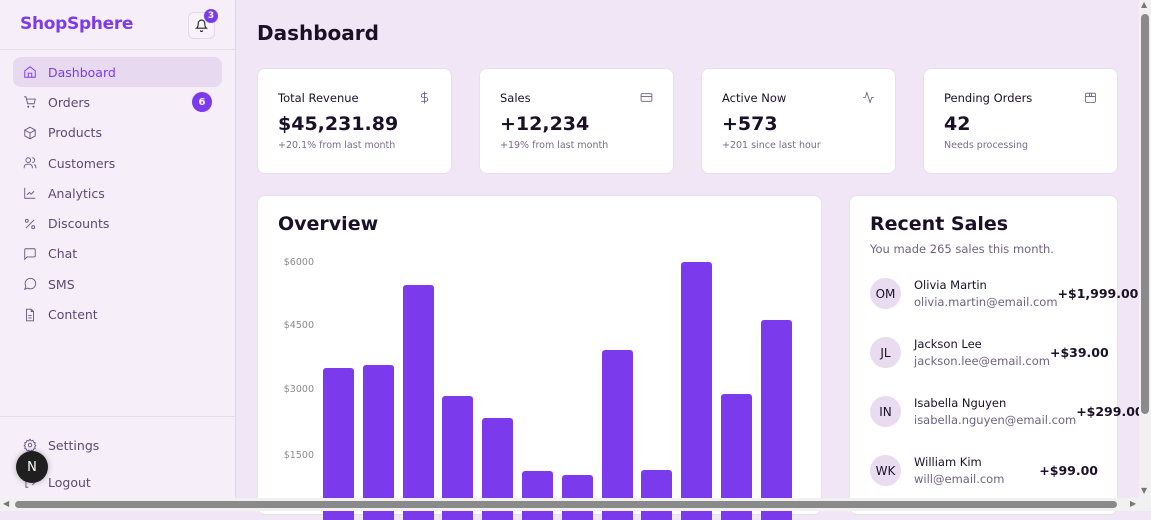  What do you see at coordinates (117, 163) in the screenshot?
I see `sidebar-item-customers: Customers` at bounding box center [117, 163].